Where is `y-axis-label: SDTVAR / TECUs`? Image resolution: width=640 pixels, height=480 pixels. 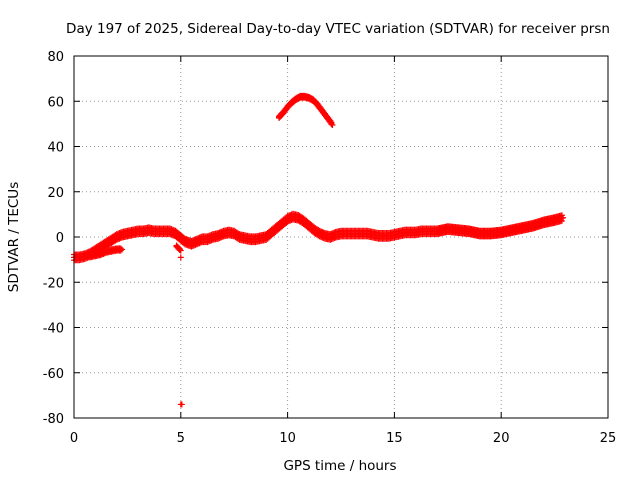 y-axis-label: SDTVAR / TECUs is located at coordinates (14, 237).